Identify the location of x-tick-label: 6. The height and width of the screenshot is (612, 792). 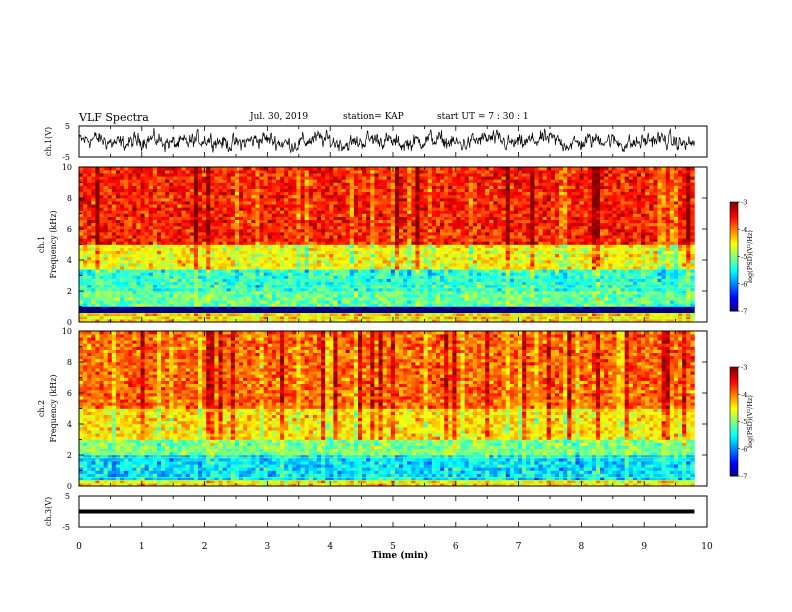
(456, 547).